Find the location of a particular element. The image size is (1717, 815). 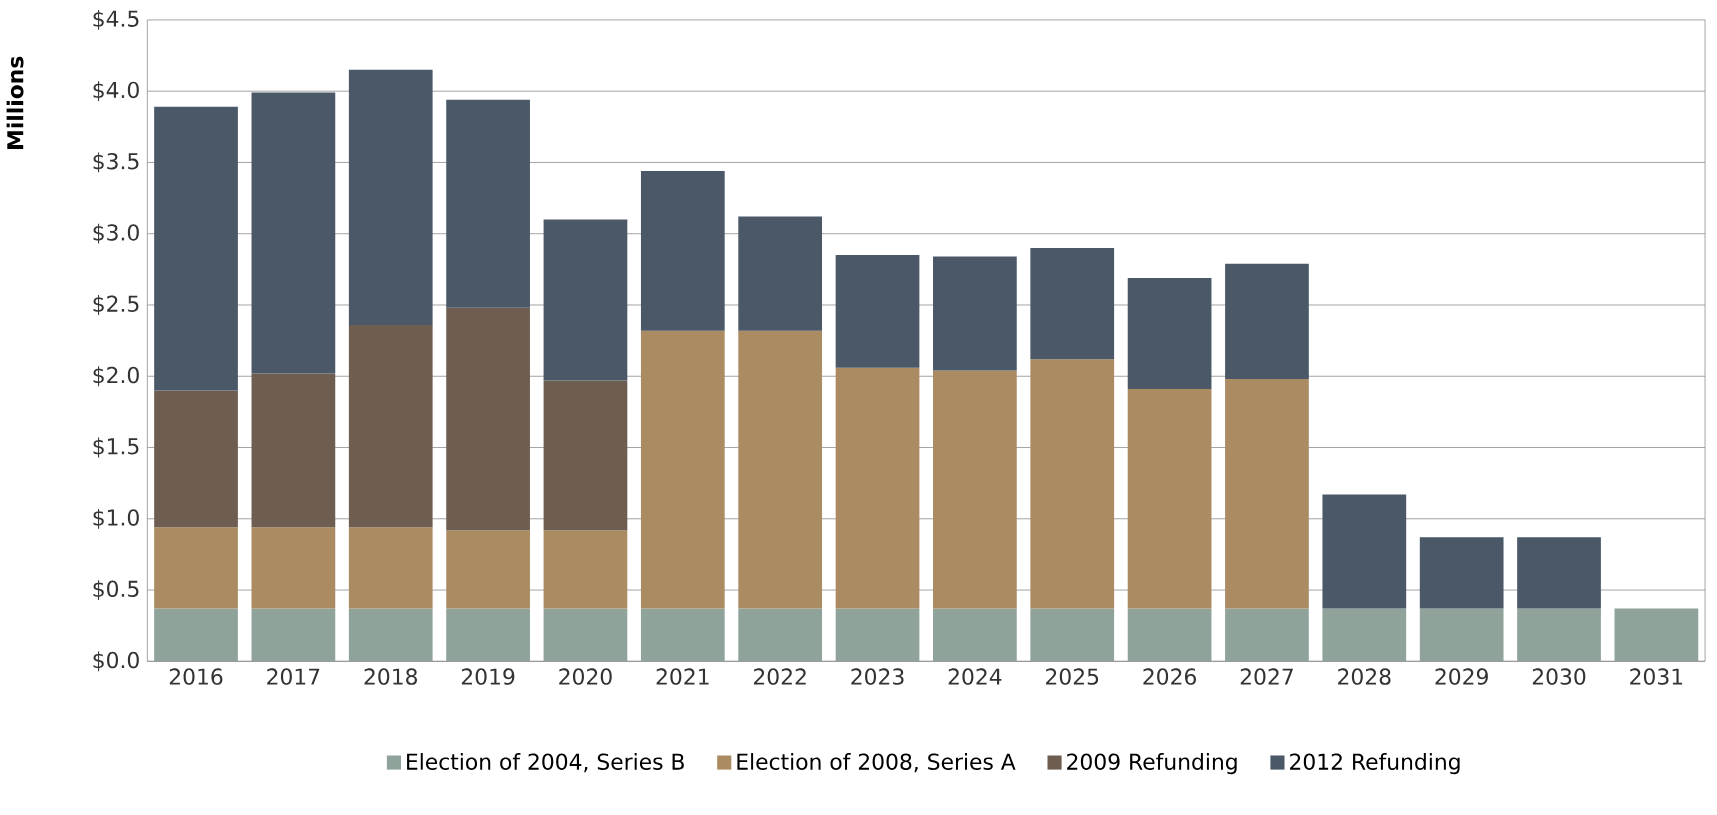

legend-label: 2012 Refunding is located at coordinates (1375, 764).